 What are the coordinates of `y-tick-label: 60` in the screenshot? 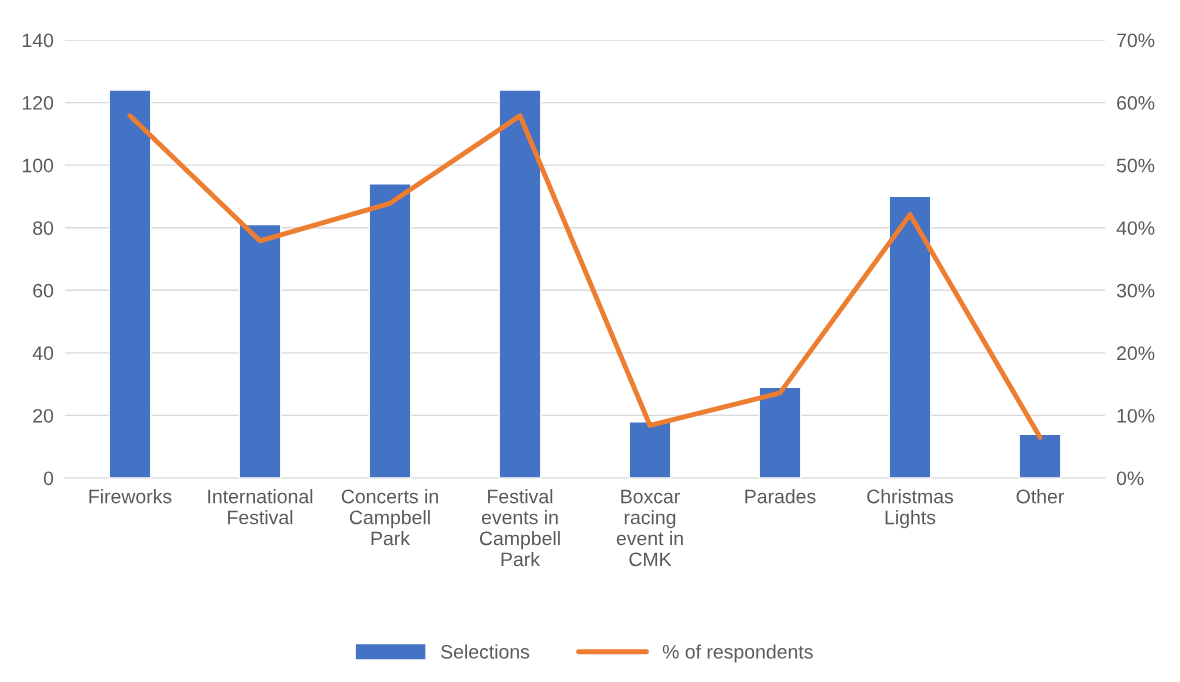 It's located at (43, 290).